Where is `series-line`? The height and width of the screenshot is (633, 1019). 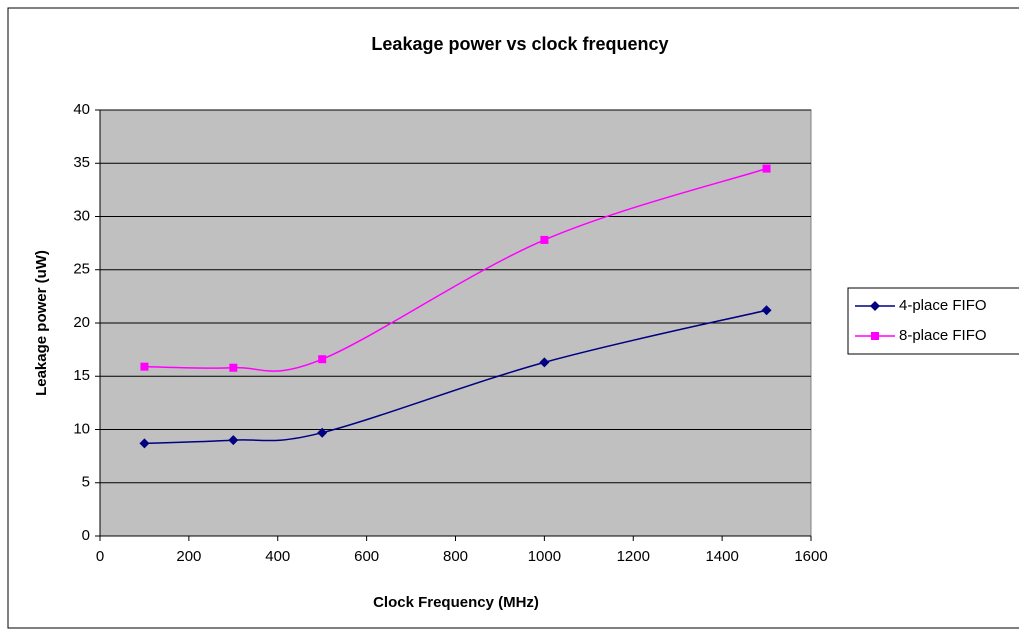 series-line is located at coordinates (455, 377).